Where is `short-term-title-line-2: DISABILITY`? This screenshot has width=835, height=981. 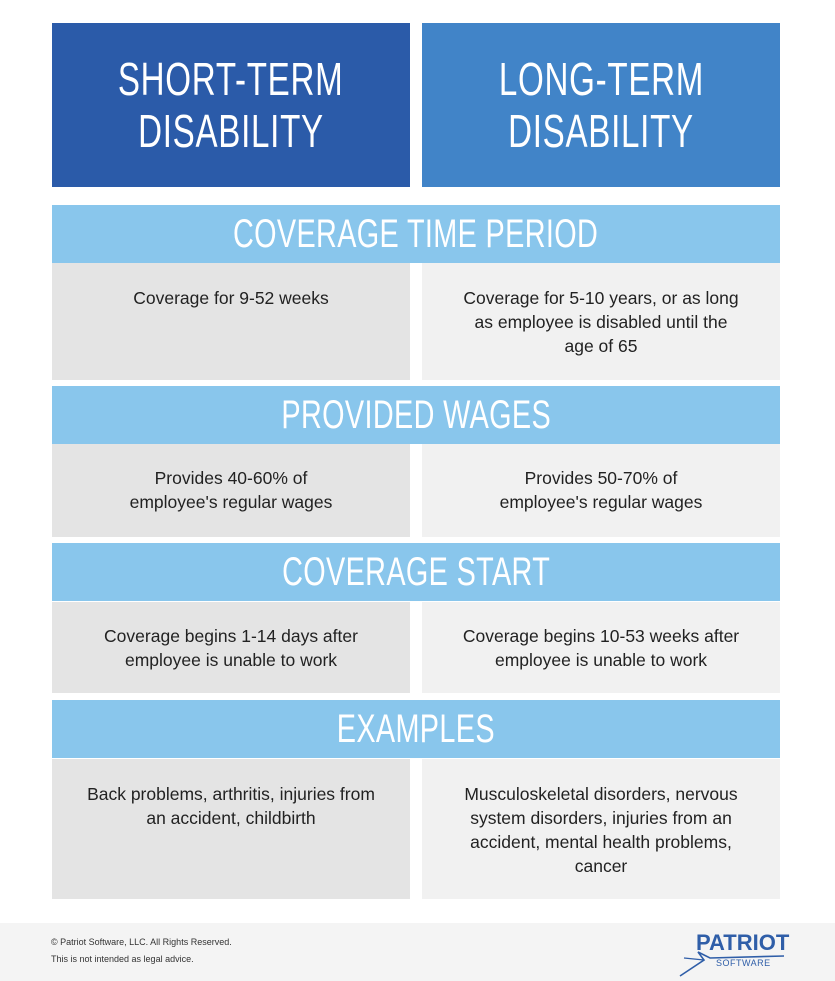 short-term-title-line-2: DISABILITY is located at coordinates (231, 131).